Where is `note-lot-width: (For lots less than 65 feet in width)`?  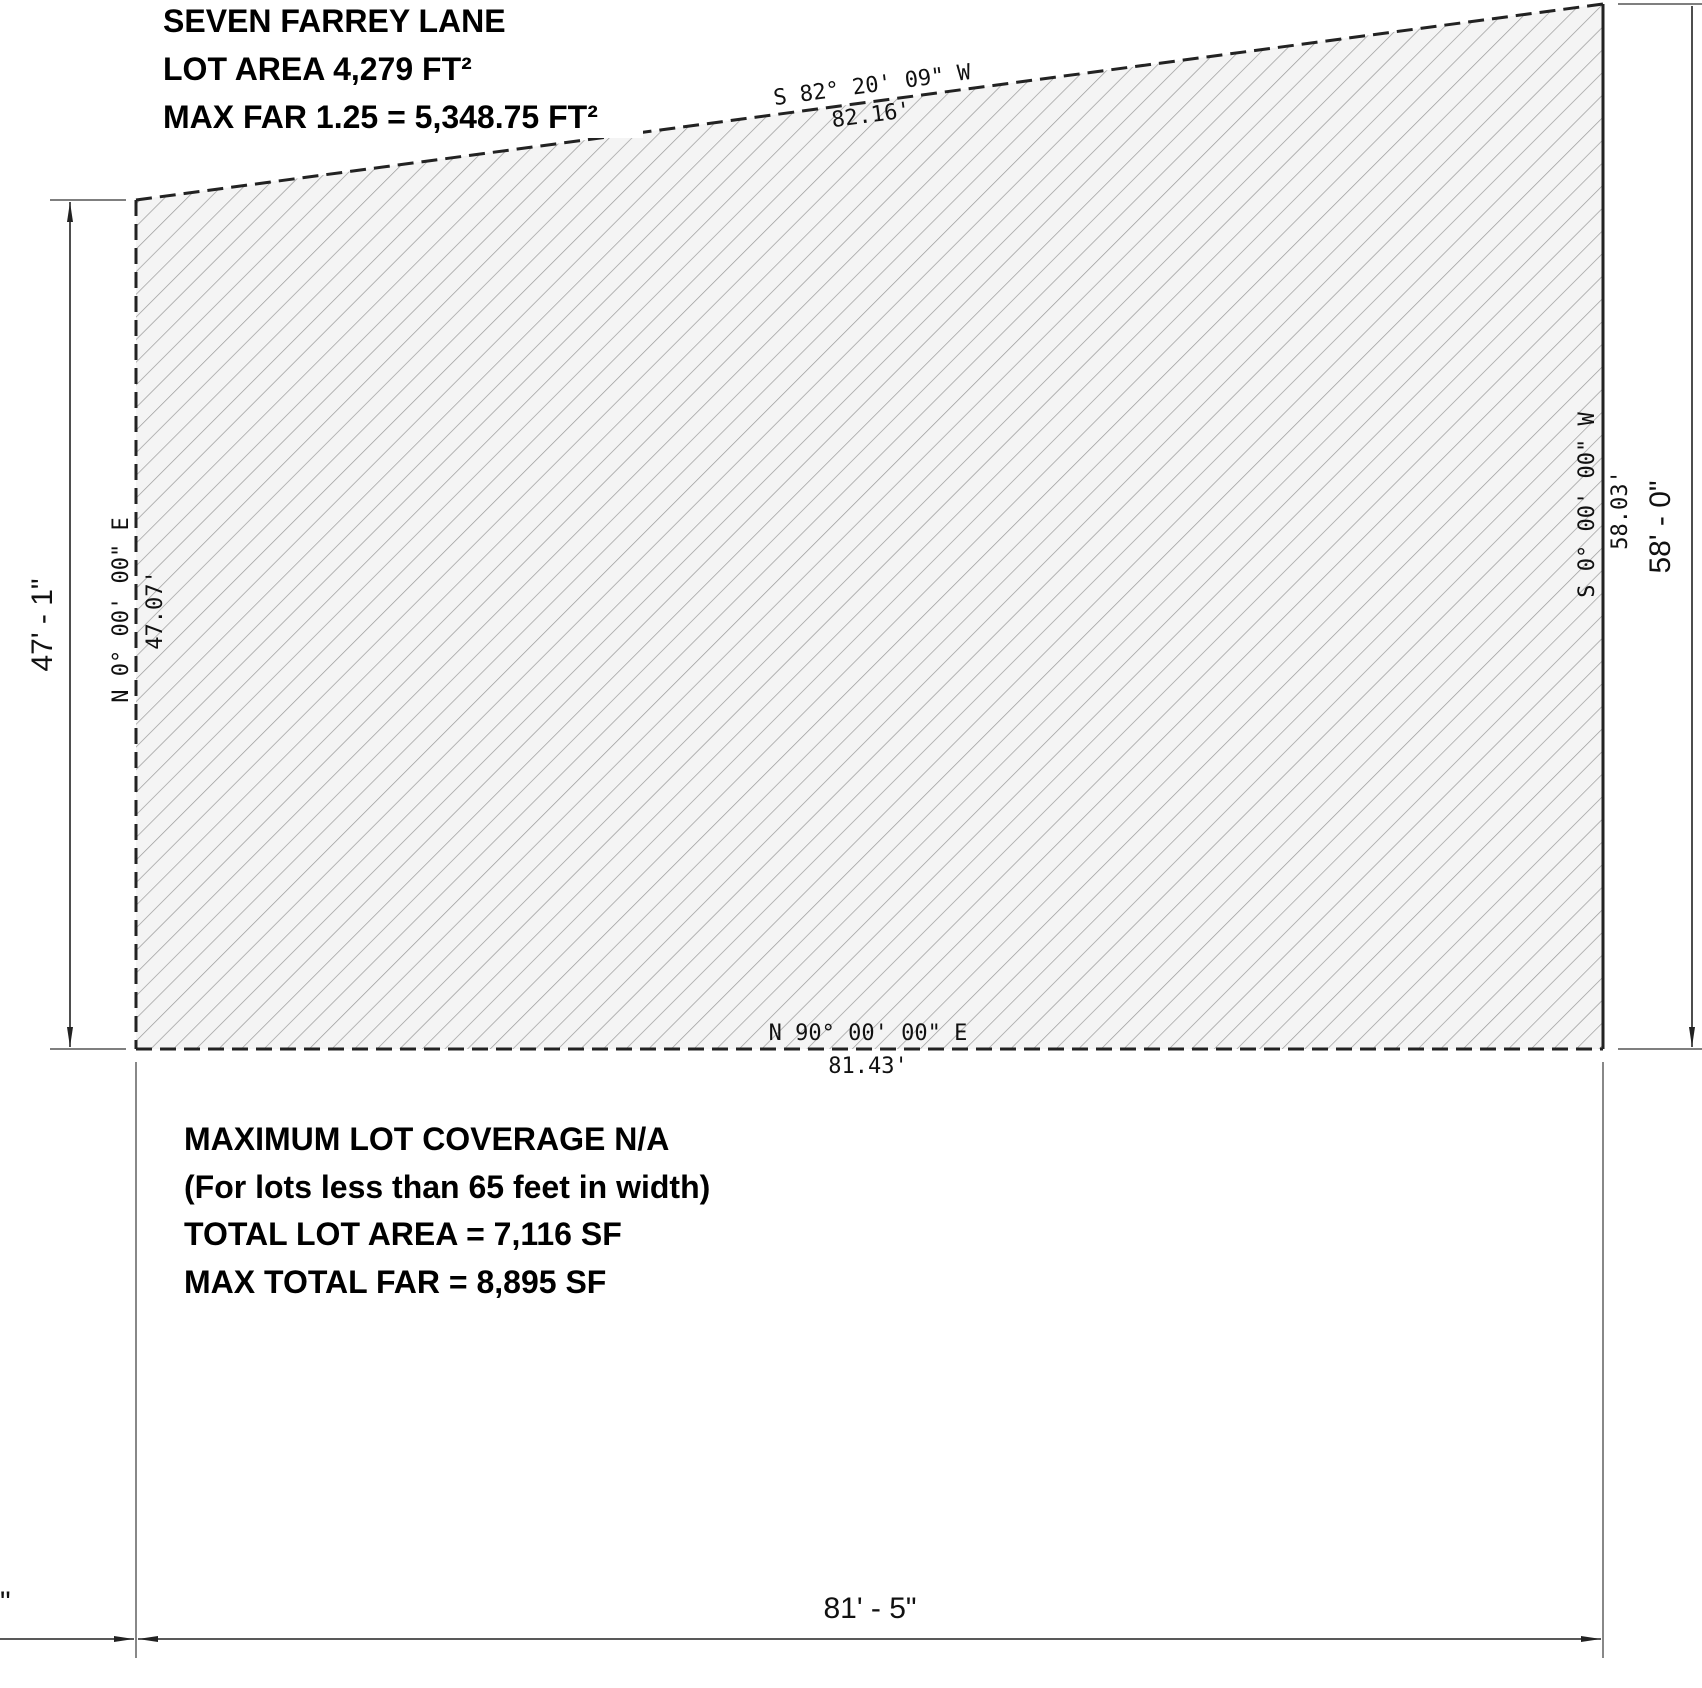 note-lot-width: (For lots less than 65 feet in width) is located at coordinates (447, 1187).